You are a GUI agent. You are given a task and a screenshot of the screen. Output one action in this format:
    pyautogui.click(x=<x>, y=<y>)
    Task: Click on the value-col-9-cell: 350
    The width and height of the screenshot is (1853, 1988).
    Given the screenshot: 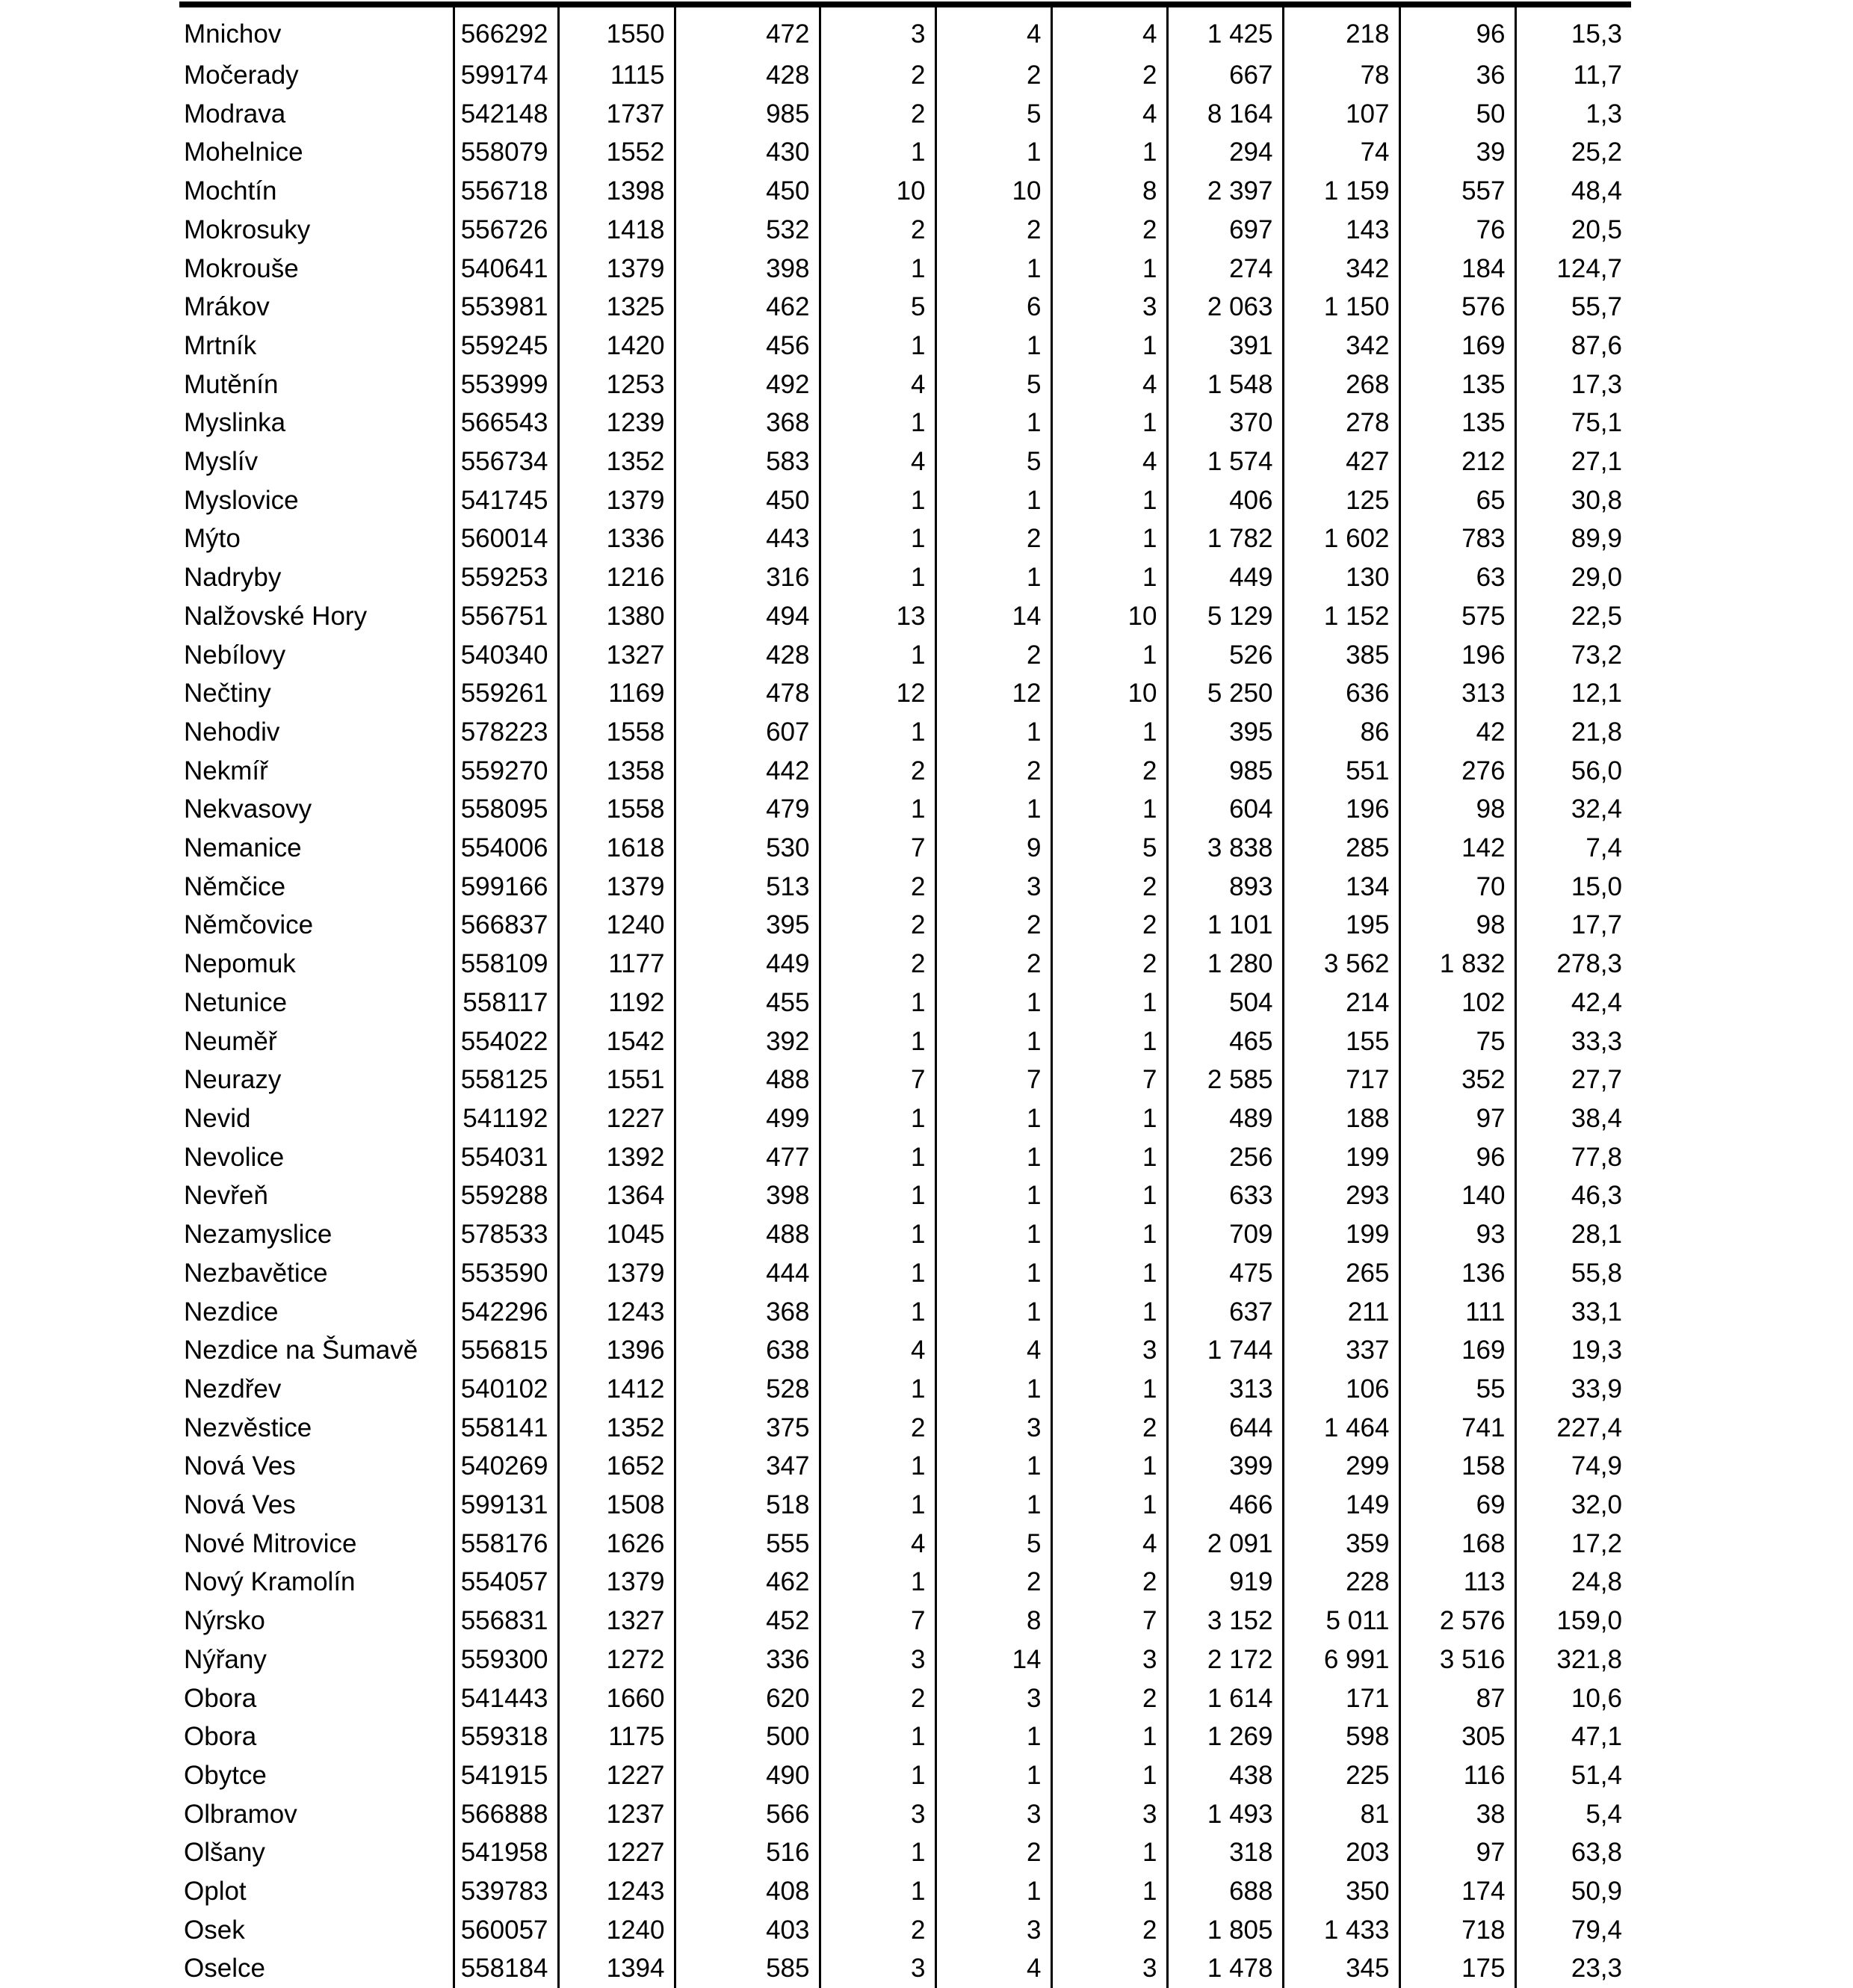 What is the action you would take?
    pyautogui.click(x=1340, y=1891)
    